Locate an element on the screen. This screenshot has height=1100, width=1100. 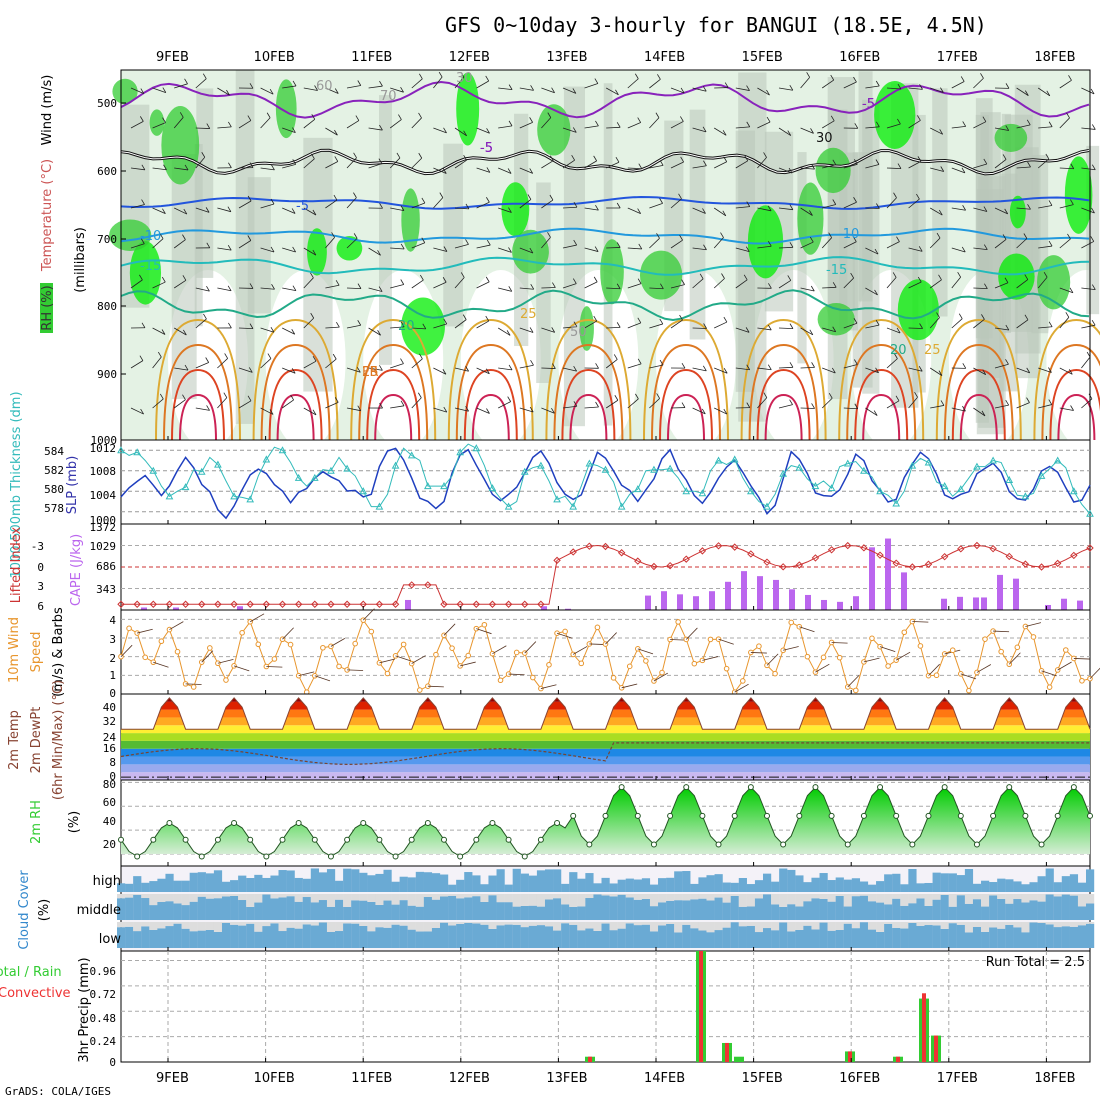
date-label-bottom: 11FEB is located at coordinates (371, 1078).